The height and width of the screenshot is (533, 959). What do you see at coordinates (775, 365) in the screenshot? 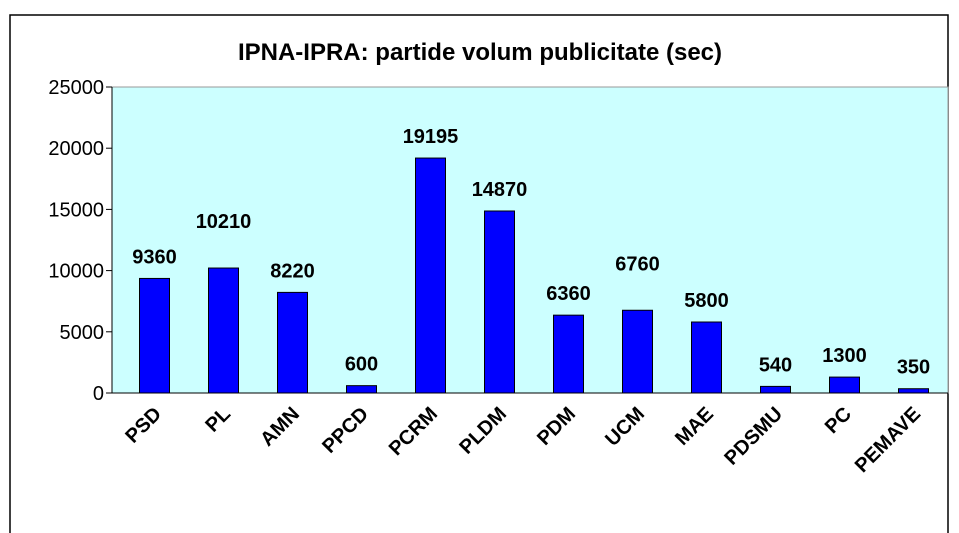
I see `data-label: 540` at bounding box center [775, 365].